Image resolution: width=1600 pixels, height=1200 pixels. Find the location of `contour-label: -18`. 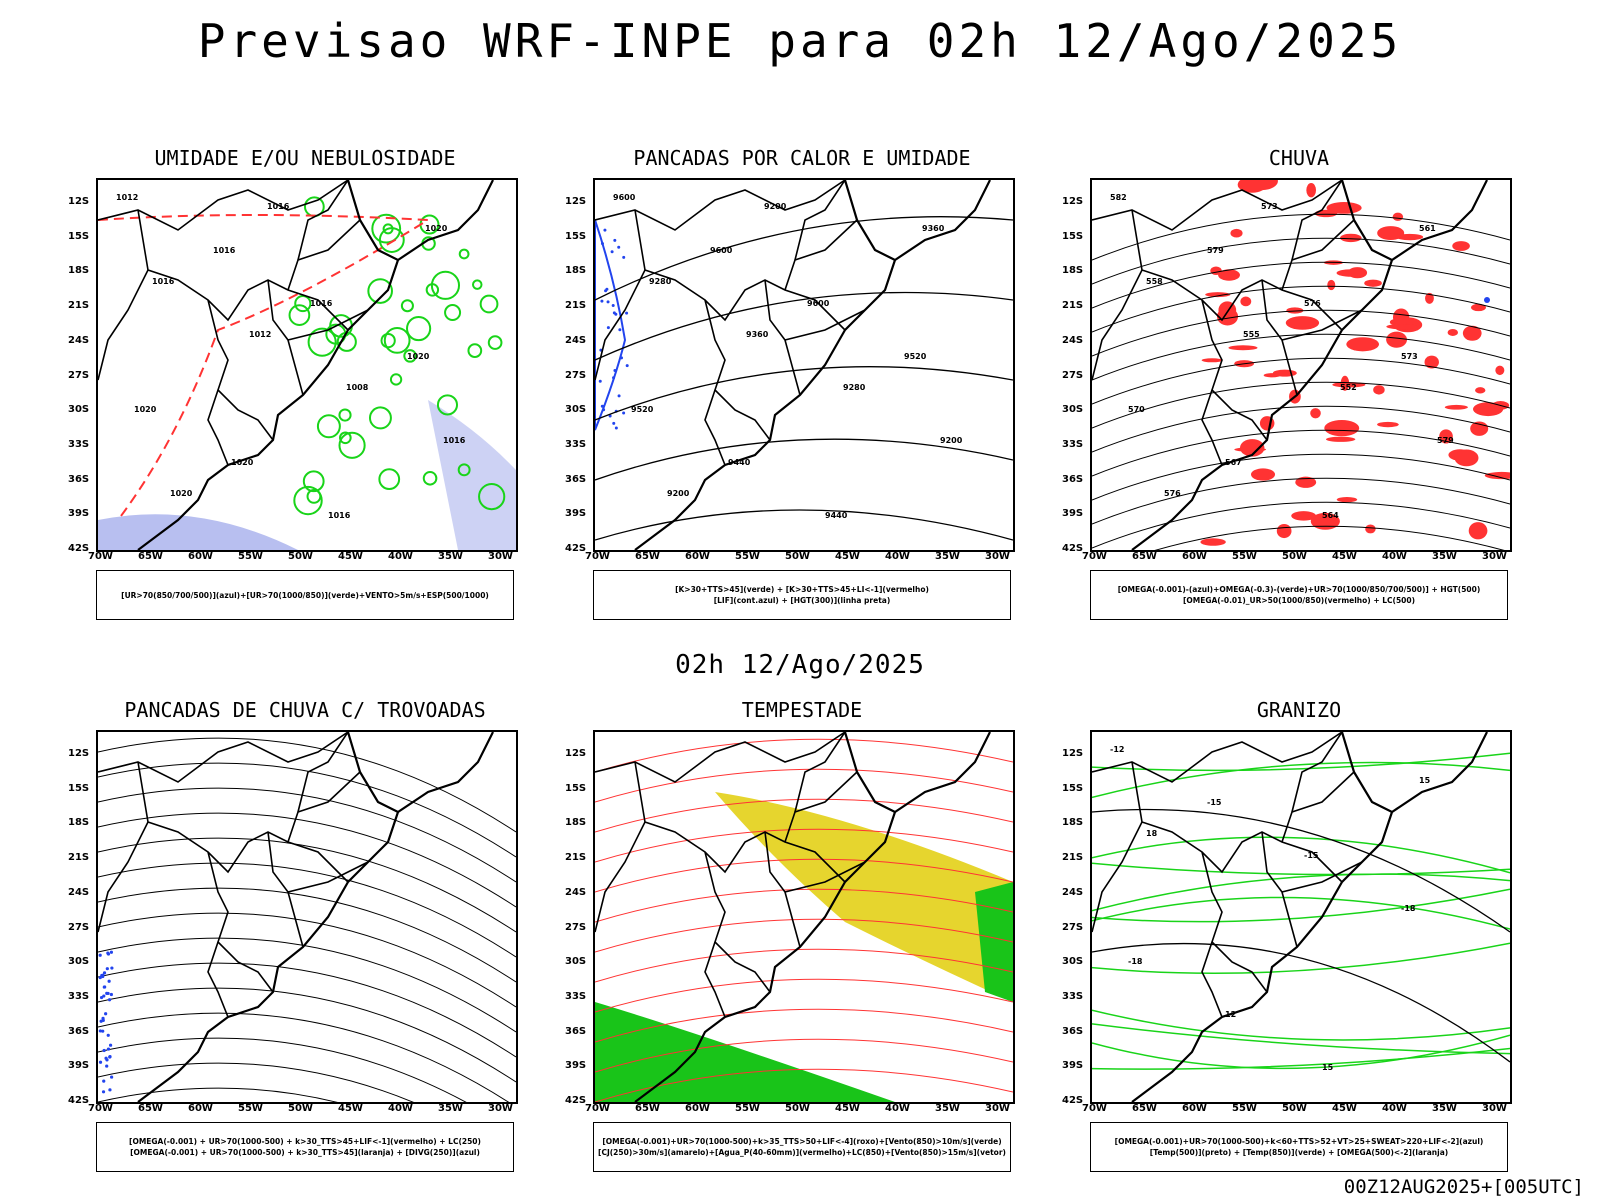

contour-label: -18 is located at coordinates (1135, 961).